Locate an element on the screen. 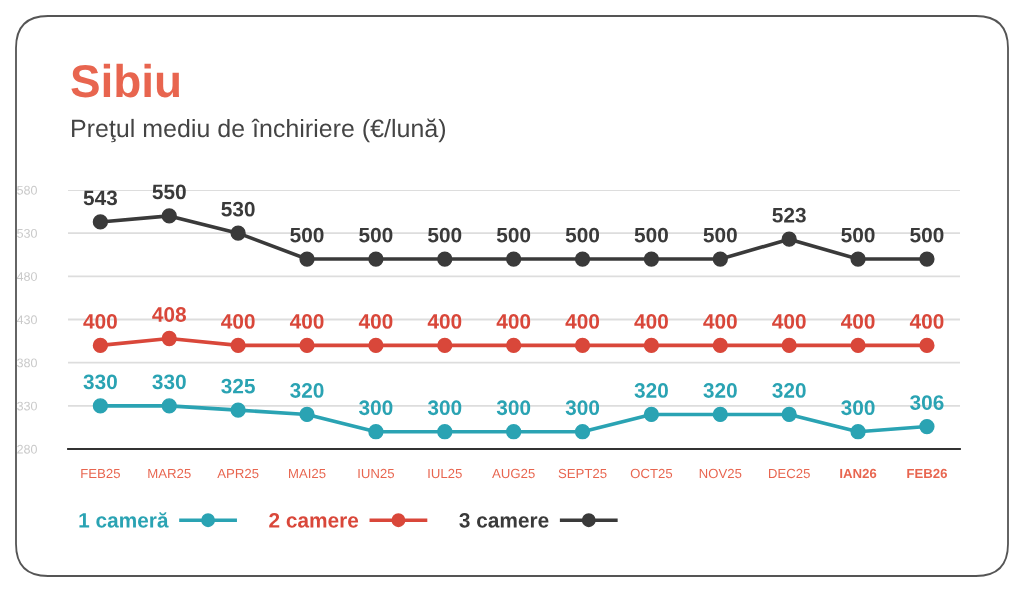 Image resolution: width=1024 pixels, height=592 pixels. x-tick-label: IAN26 is located at coordinates (858, 473).